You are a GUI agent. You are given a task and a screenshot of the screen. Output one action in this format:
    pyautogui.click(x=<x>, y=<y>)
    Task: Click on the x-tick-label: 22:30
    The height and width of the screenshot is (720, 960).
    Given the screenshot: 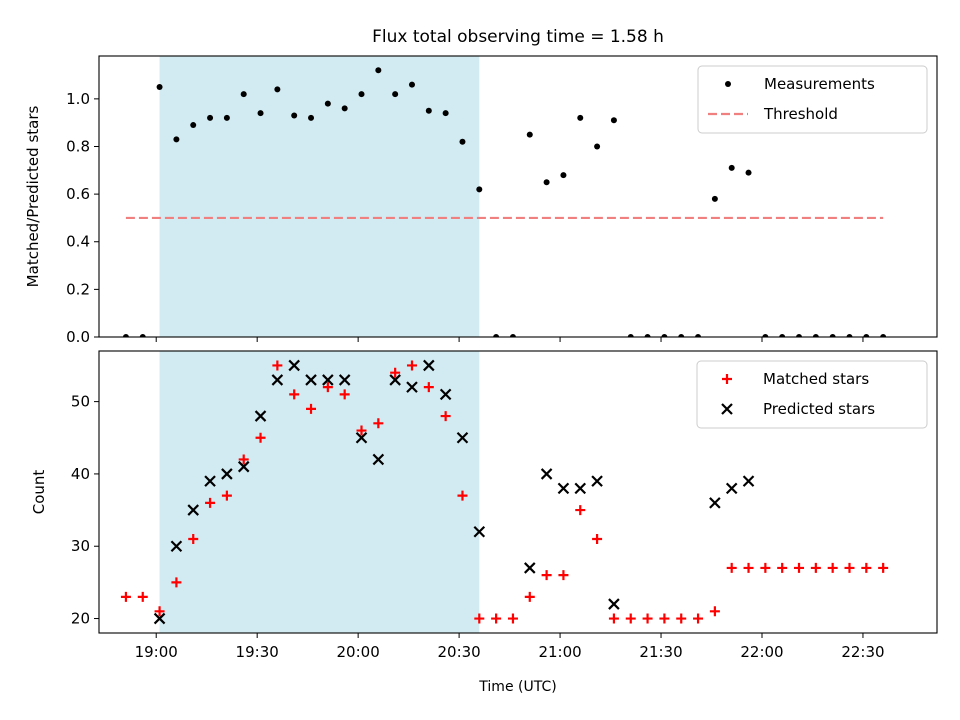 What is the action you would take?
    pyautogui.click(x=862, y=652)
    